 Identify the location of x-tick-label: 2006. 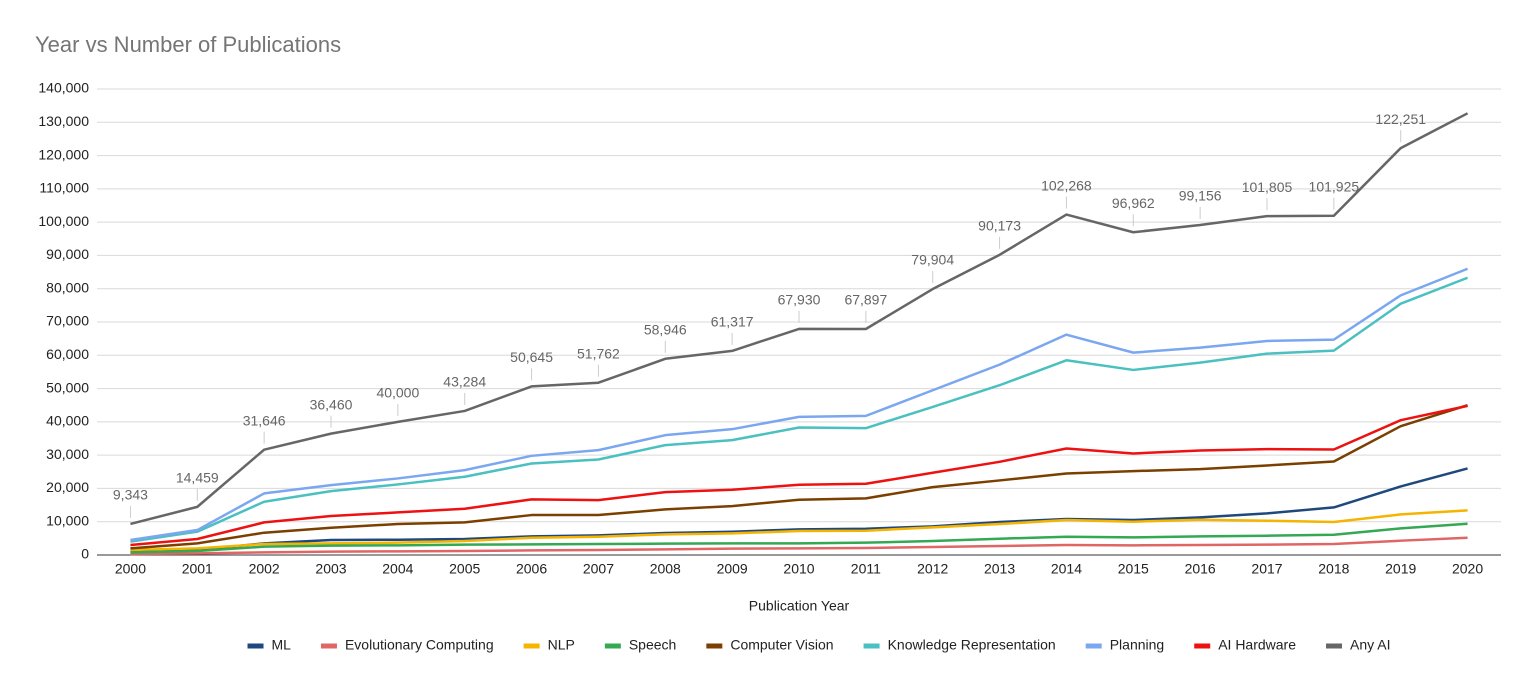
(531, 569).